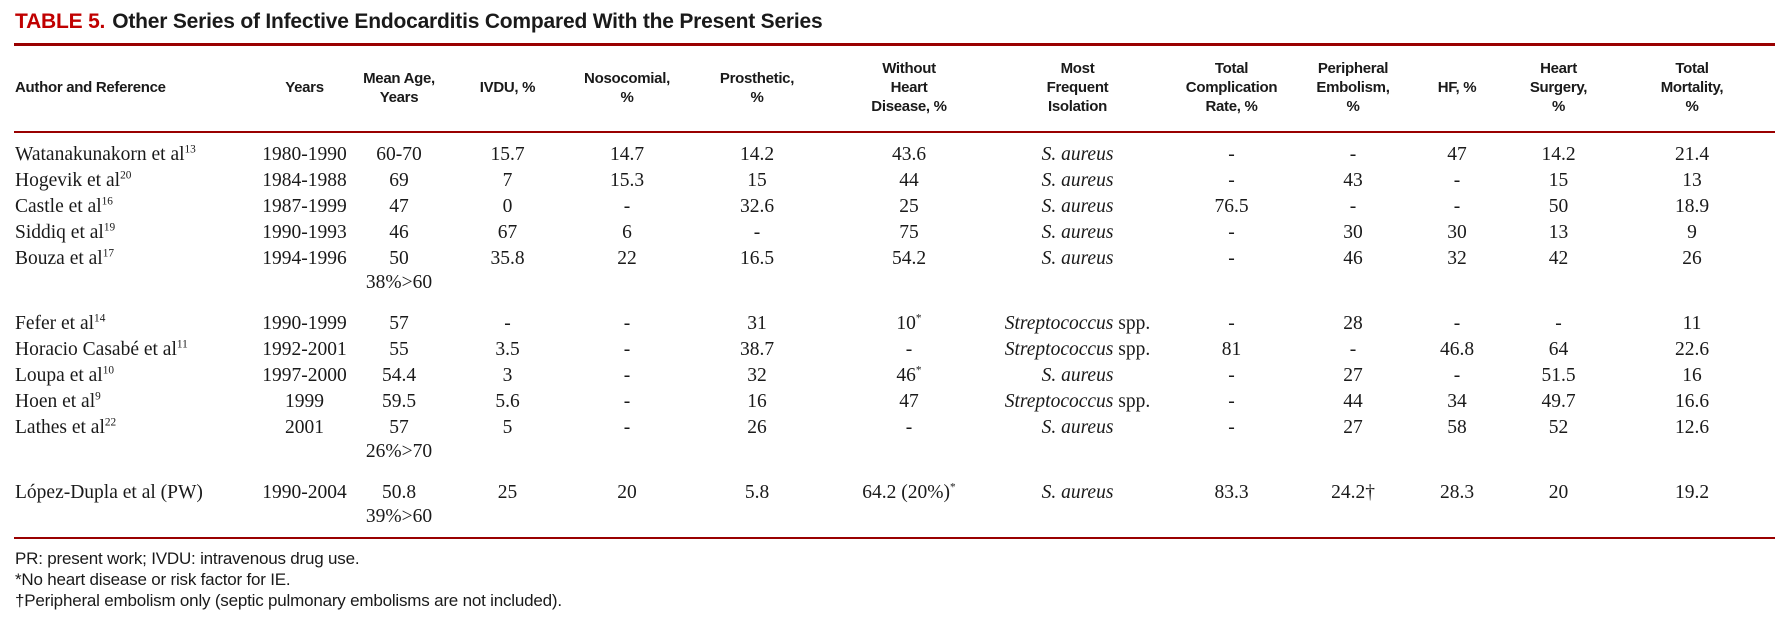  Describe the element at coordinates (1558, 323) in the screenshot. I see `cell-heart-surgery: -` at that location.